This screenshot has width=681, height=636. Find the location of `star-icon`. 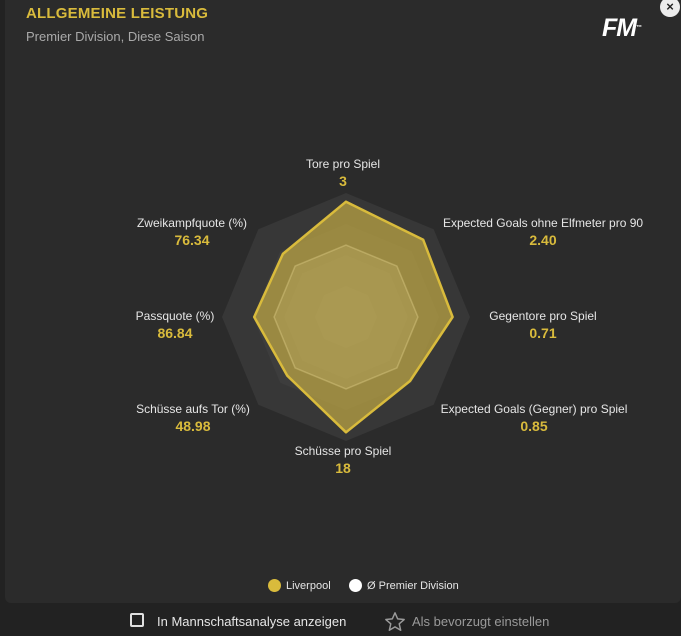

star-icon is located at coordinates (395, 622).